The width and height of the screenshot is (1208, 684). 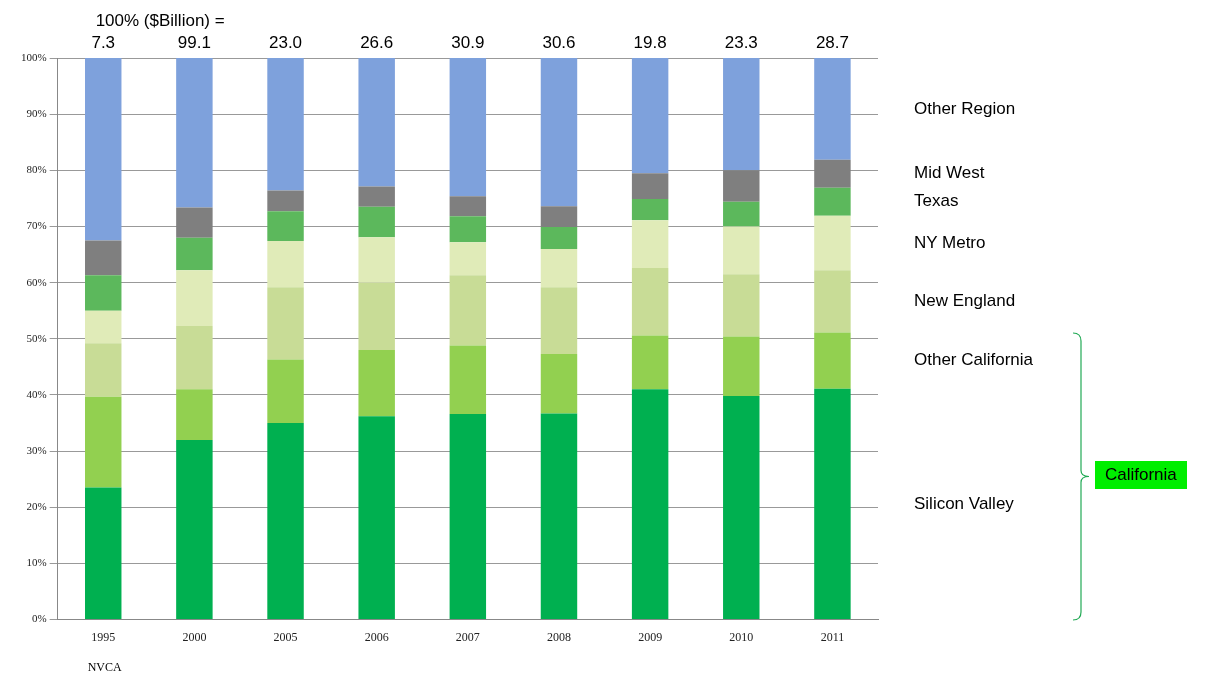 What do you see at coordinates (36, 337) in the screenshot?
I see `y-tick-label: 50%` at bounding box center [36, 337].